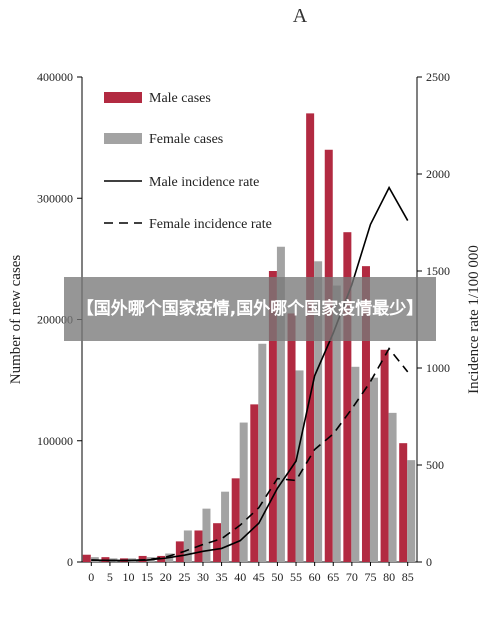 This screenshot has height=620, width=500. I want to click on legend-label: Female incidence rate, so click(210, 224).